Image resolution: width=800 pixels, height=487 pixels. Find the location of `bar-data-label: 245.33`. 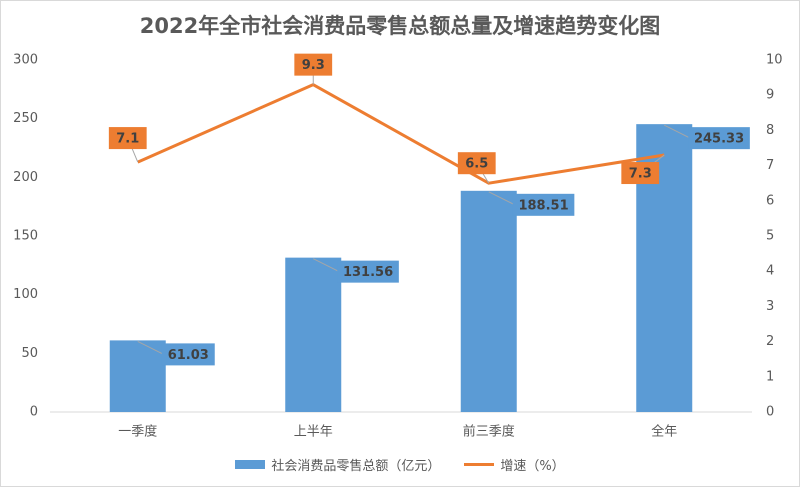

bar-data-label: 245.33 is located at coordinates (719, 139).